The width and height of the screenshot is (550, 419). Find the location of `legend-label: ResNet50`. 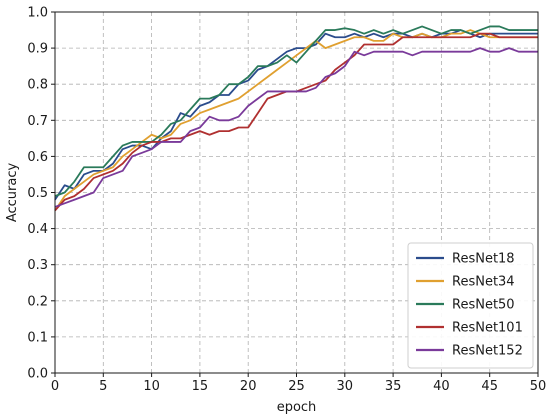

legend-label: ResNet50 is located at coordinates (483, 305).